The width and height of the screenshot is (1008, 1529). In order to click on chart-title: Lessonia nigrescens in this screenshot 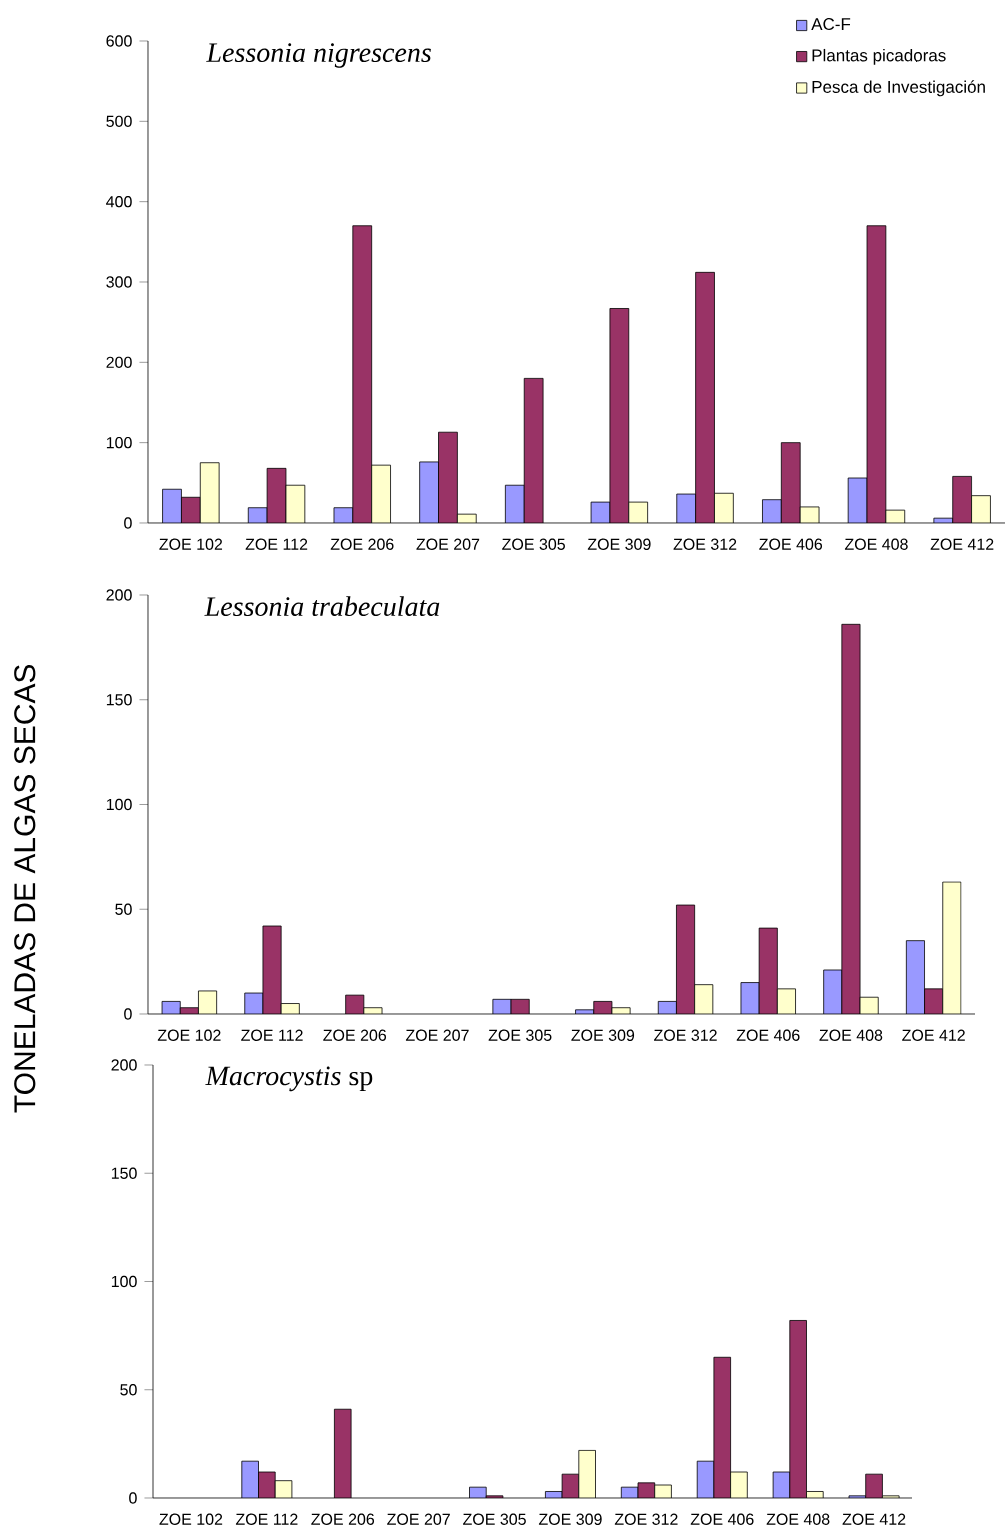, I will do `click(318, 55)`.